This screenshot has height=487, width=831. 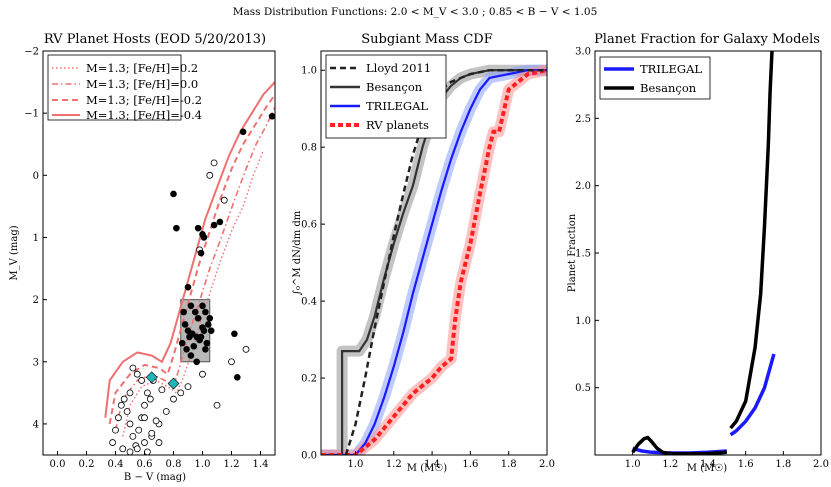 I want to click on panel2-xlabel: M (M☉), so click(x=427, y=468).